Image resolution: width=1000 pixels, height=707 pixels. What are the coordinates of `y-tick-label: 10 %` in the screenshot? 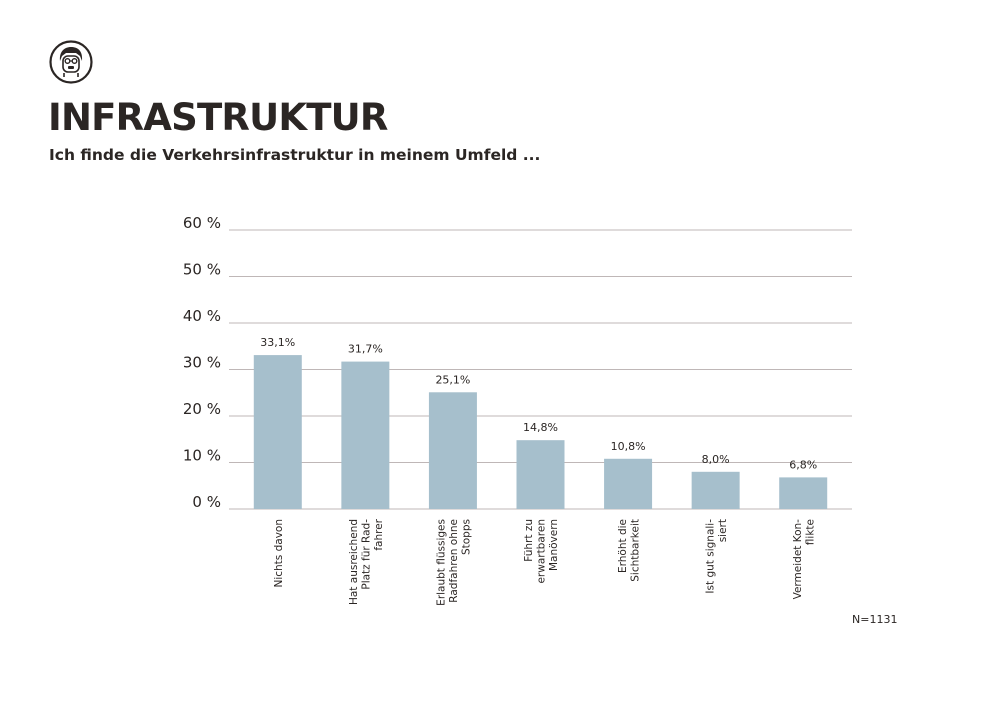 It's located at (202, 456).